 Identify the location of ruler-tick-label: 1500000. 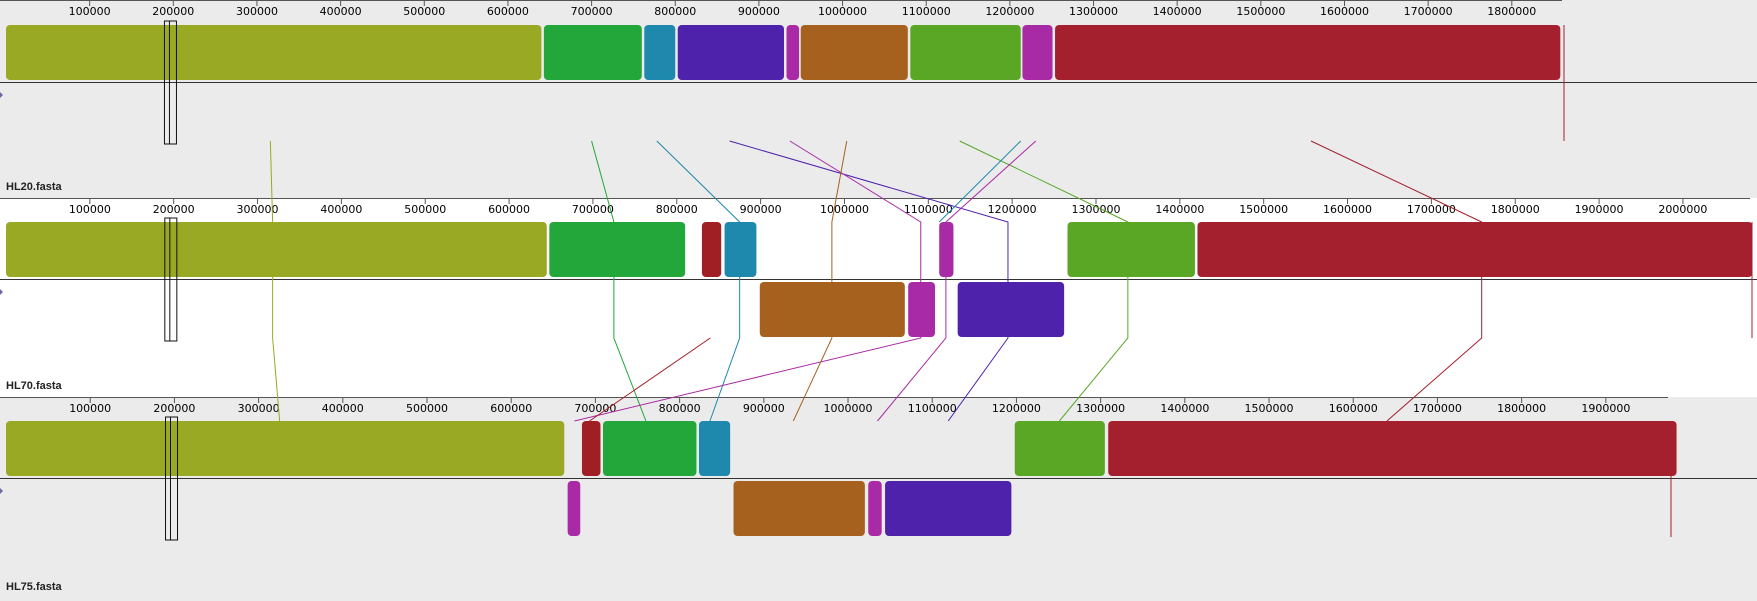
(1260, 11).